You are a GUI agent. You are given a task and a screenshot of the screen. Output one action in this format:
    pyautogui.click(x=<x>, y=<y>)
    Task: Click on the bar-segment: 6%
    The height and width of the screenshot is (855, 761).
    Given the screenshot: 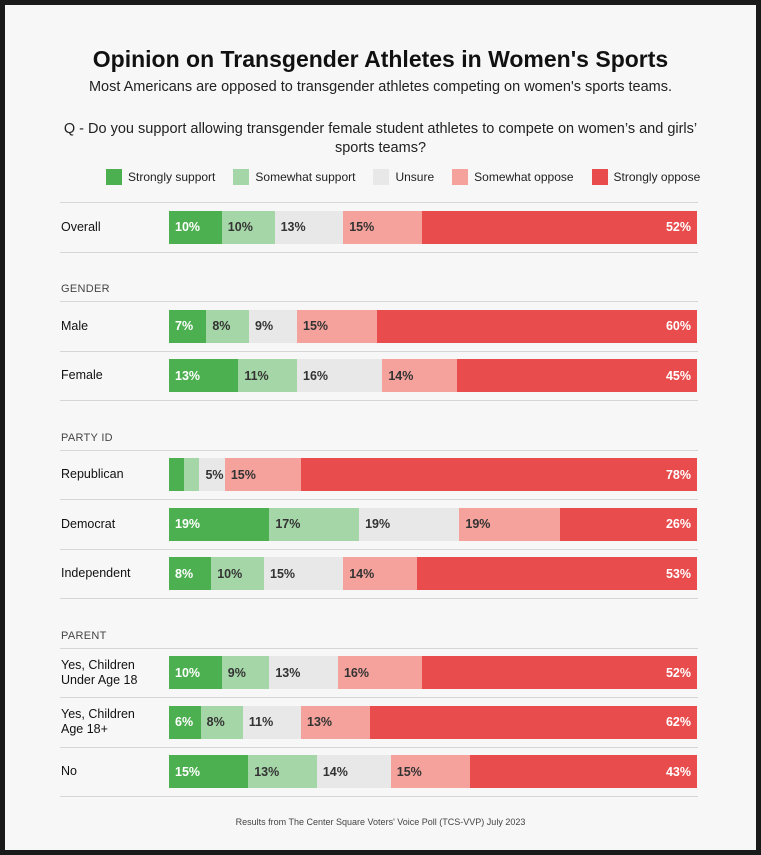 What is the action you would take?
    pyautogui.click(x=185, y=722)
    